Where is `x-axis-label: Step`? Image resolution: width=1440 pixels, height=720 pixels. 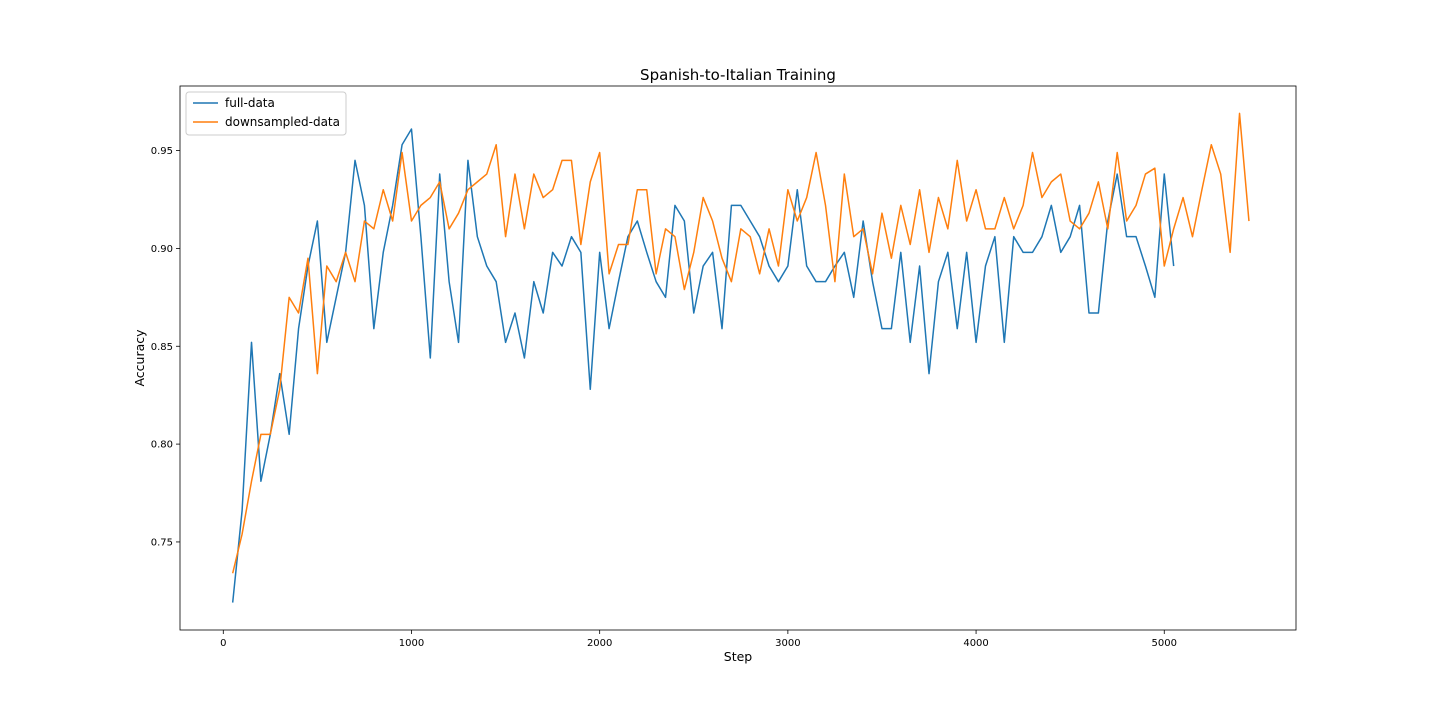
x-axis-label: Step is located at coordinates (738, 656).